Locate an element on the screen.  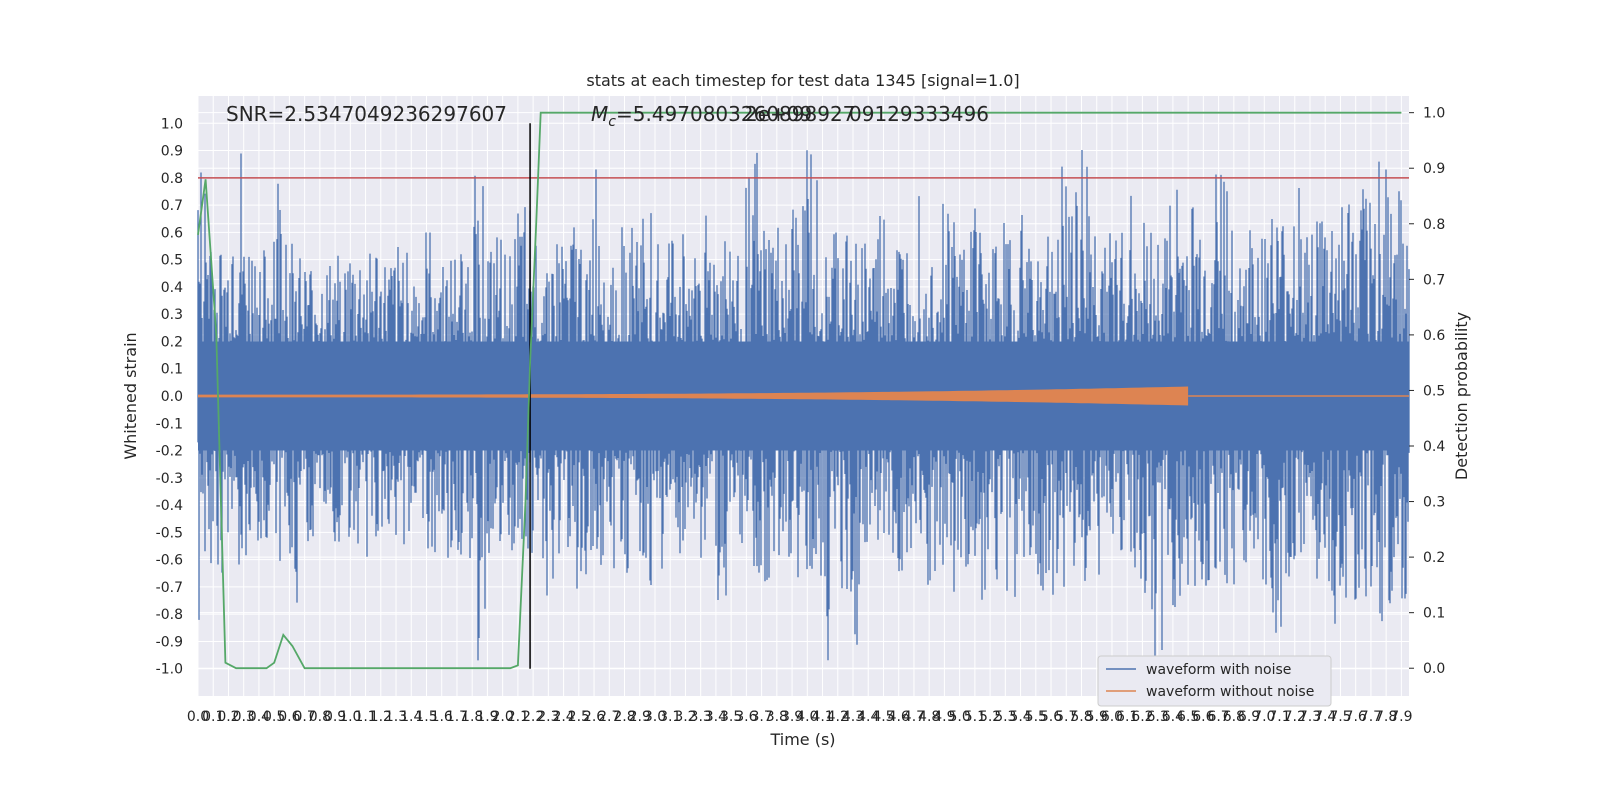
y-tick-label: -0.9 is located at coordinates (169, 642).